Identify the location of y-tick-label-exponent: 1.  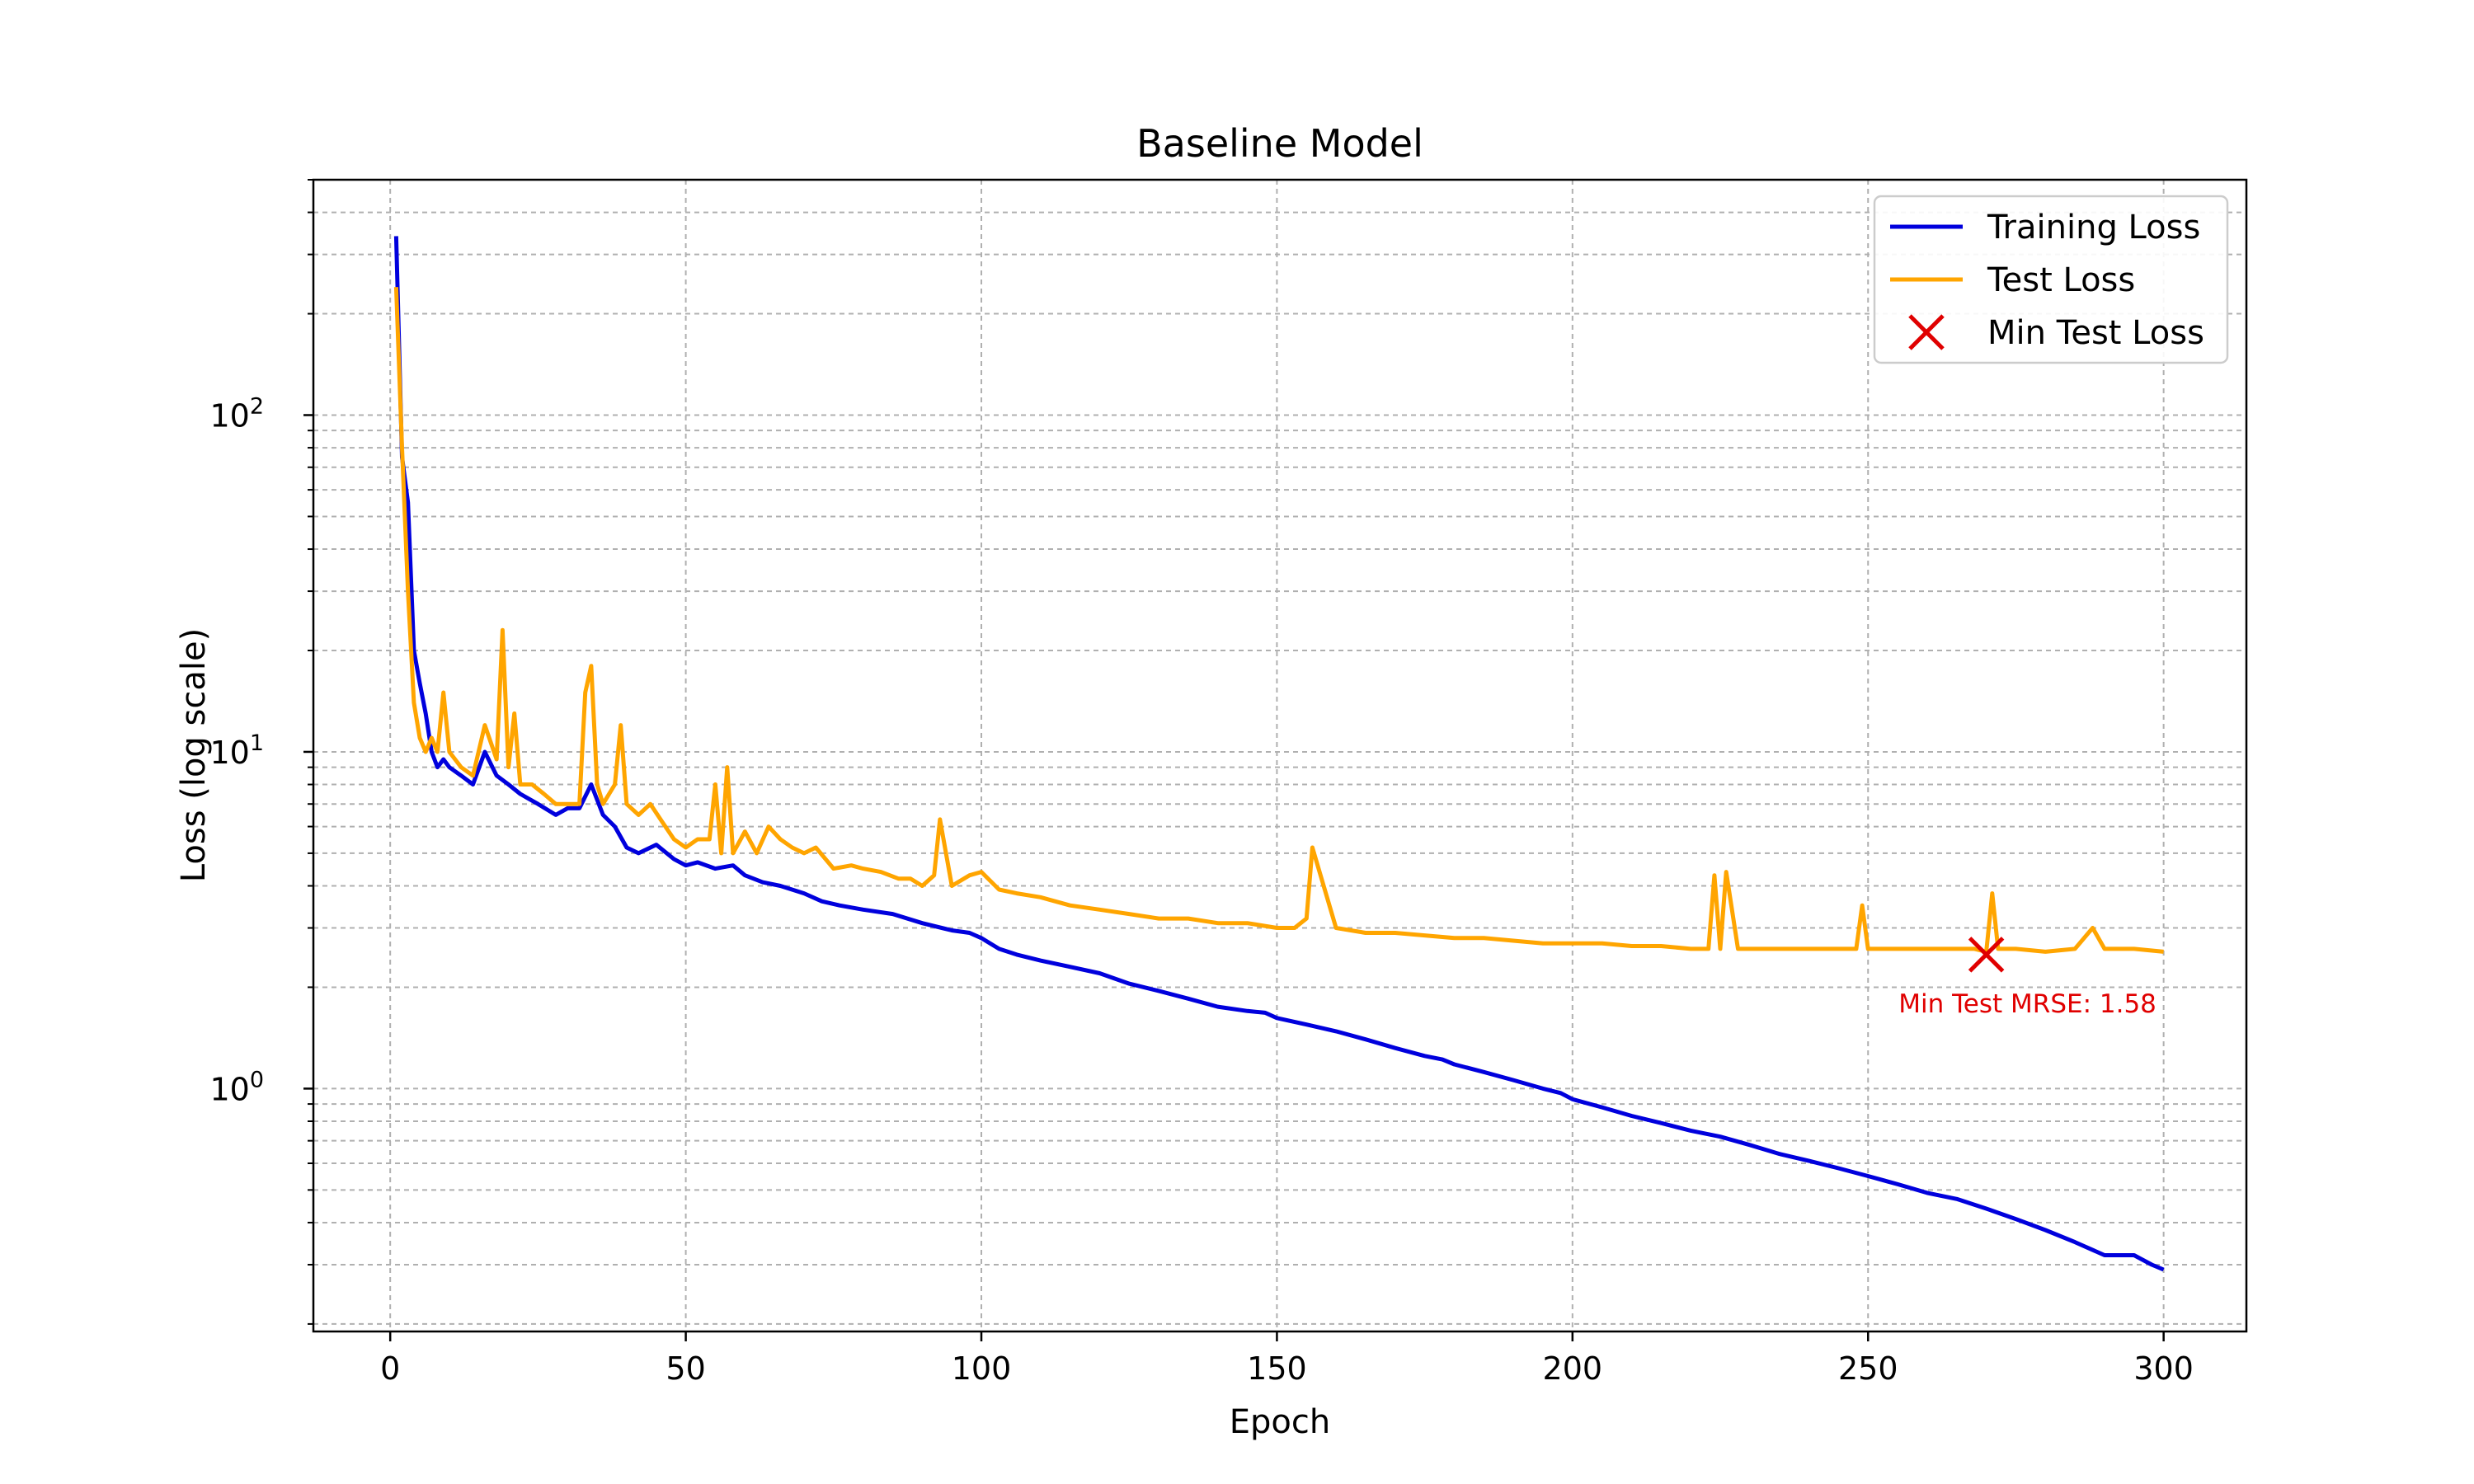
(257, 743).